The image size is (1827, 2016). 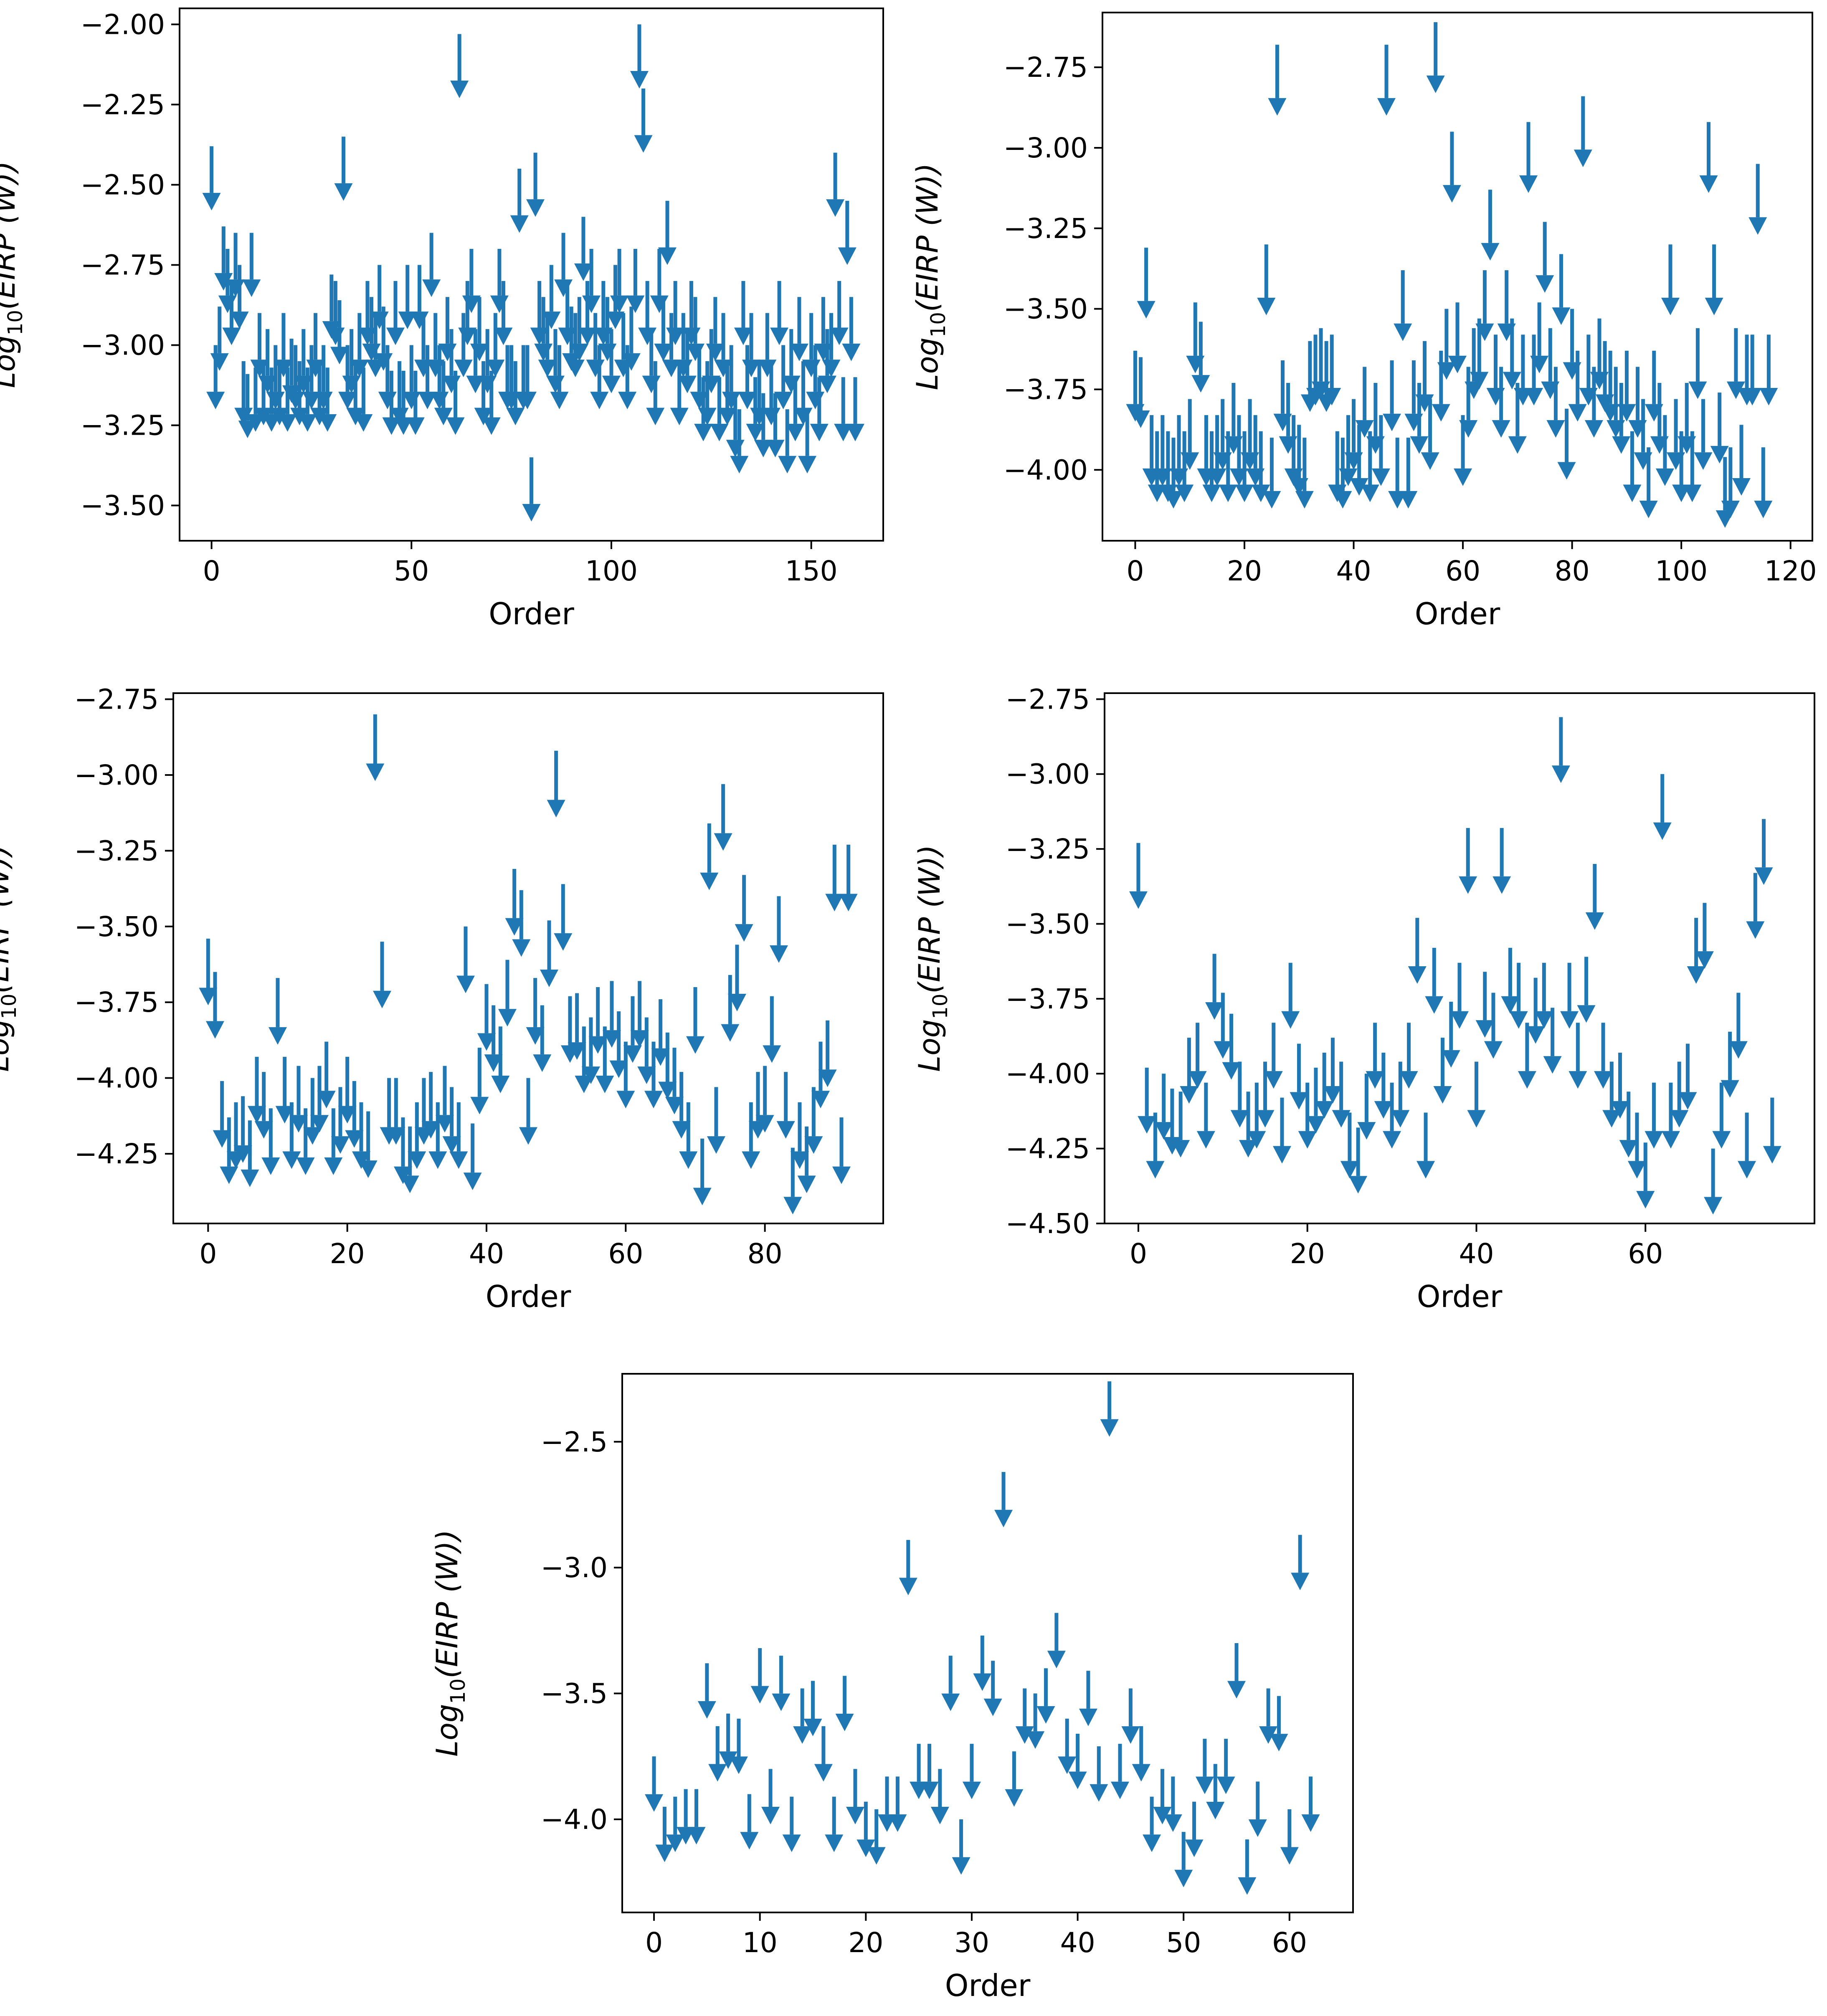 I want to click on x-tick-label: 80, so click(x=1573, y=571).